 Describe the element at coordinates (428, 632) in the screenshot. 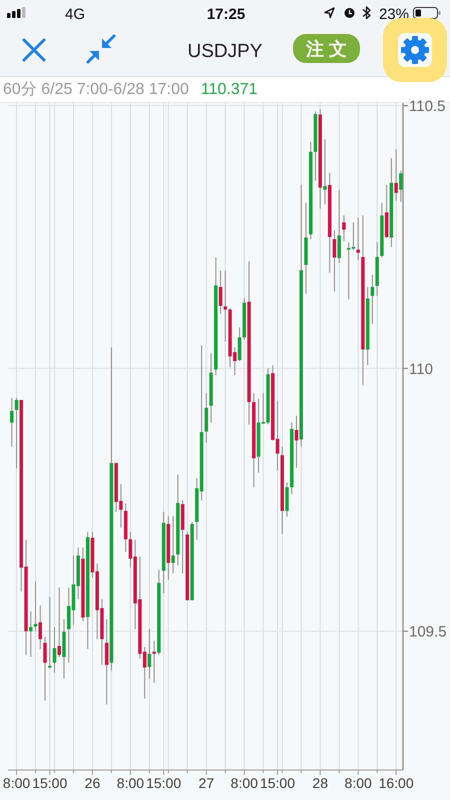

I see `y-tick-label: 109.5` at that location.